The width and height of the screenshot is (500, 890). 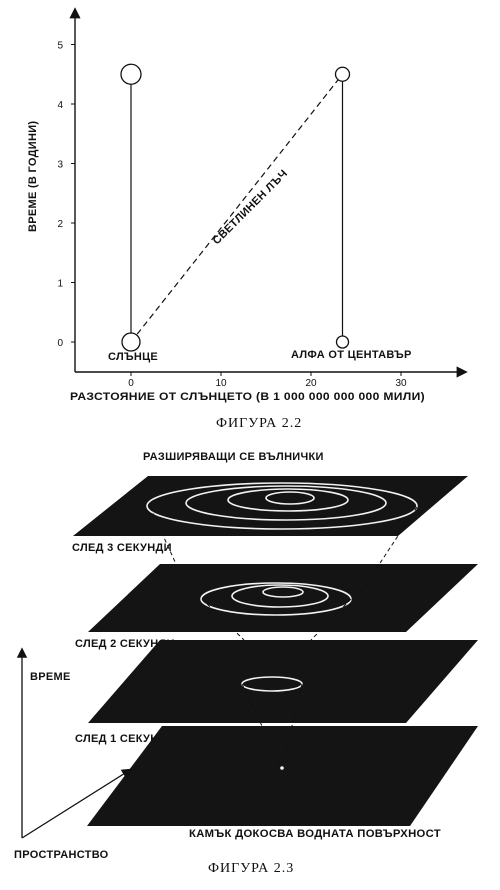 I want to click on alpha-end-circle, so click(x=342, y=74).